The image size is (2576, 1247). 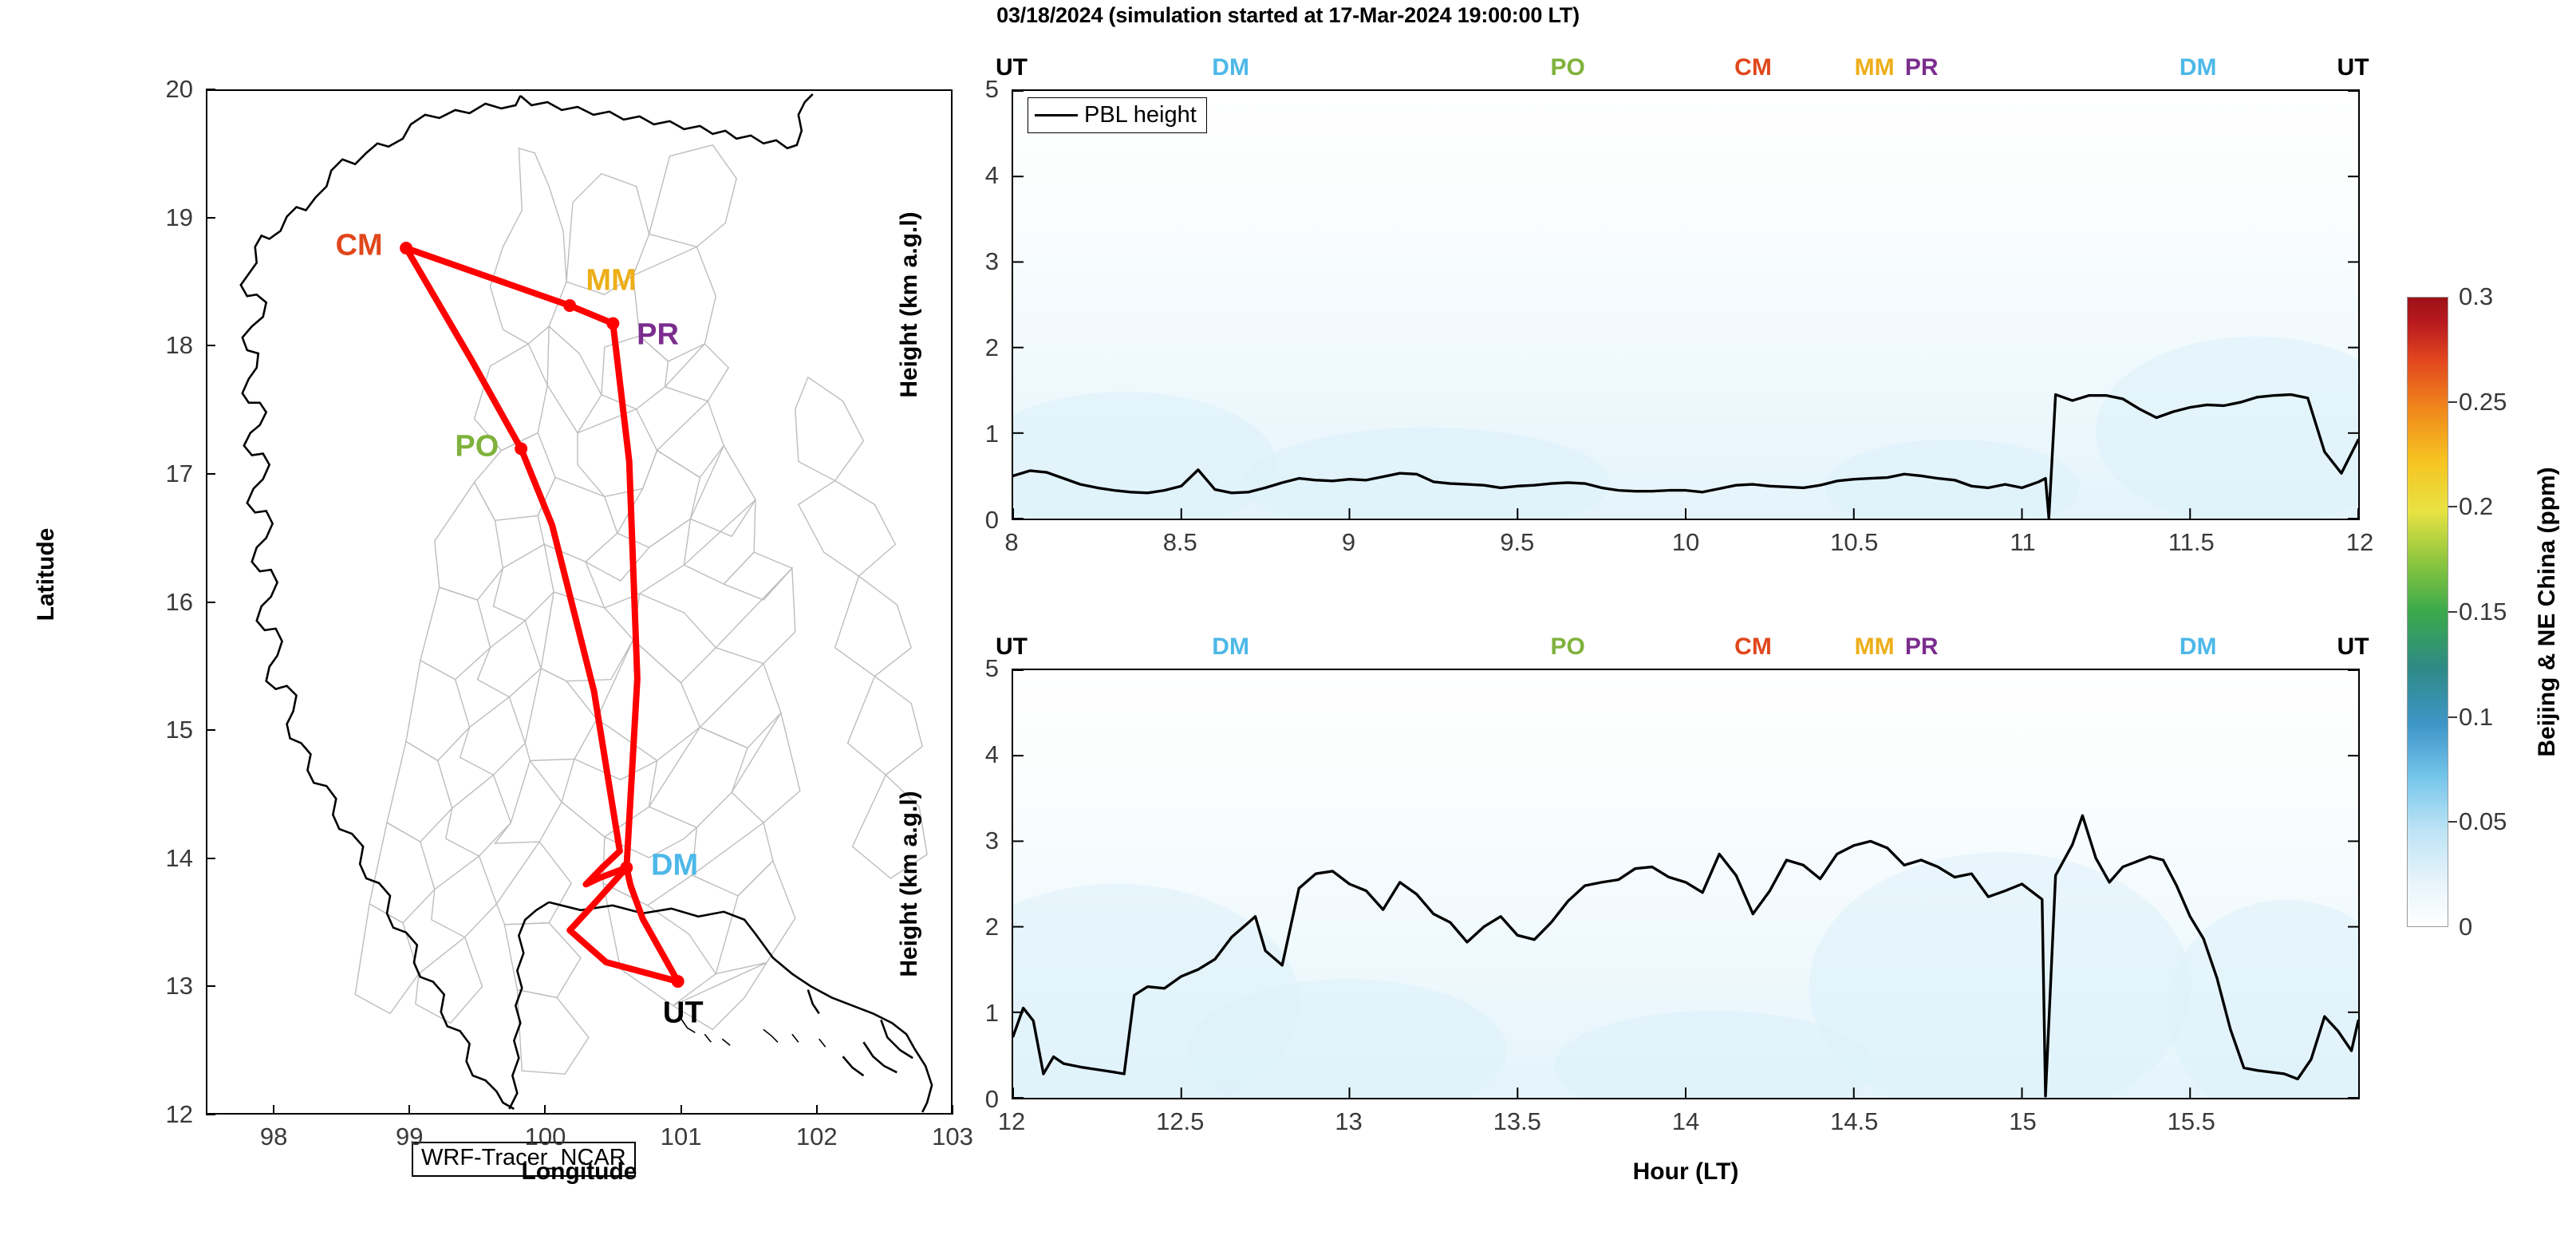 I want to click on station-marker-po, so click(x=521, y=449).